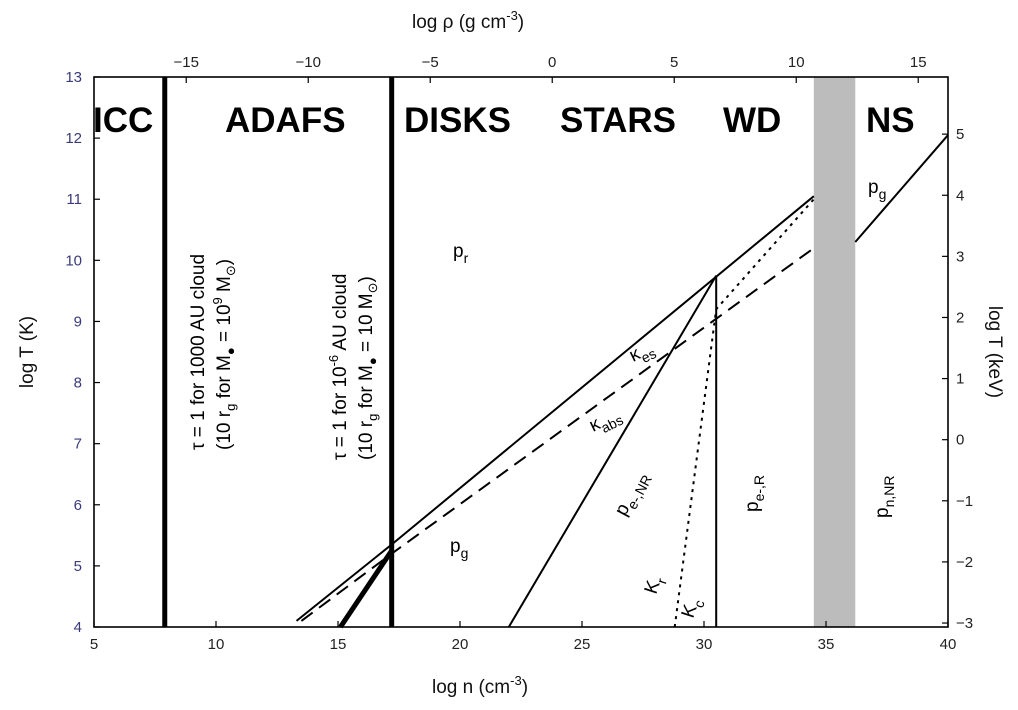 Image resolution: width=1018 pixels, height=710 pixels. Describe the element at coordinates (759, 488) in the screenshot. I see `label-per-sub: e-,R` at that location.